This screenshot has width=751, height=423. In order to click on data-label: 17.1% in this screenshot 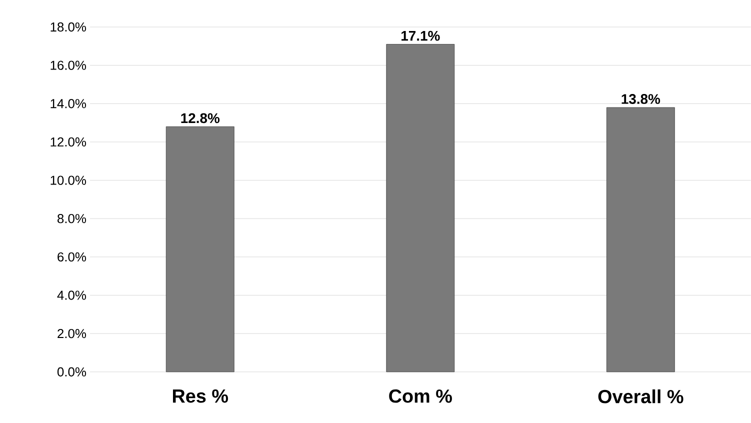, I will do `click(420, 35)`.